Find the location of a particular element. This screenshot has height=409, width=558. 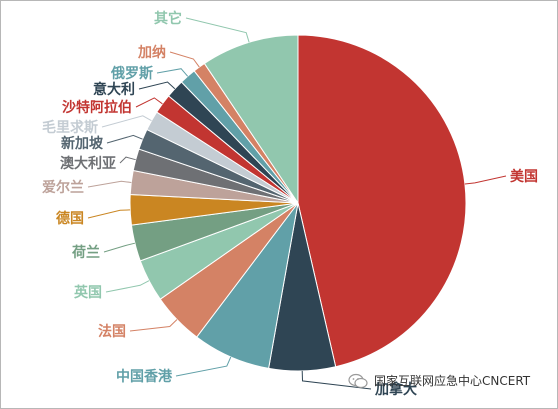

slice-label: 其它 is located at coordinates (168, 18).